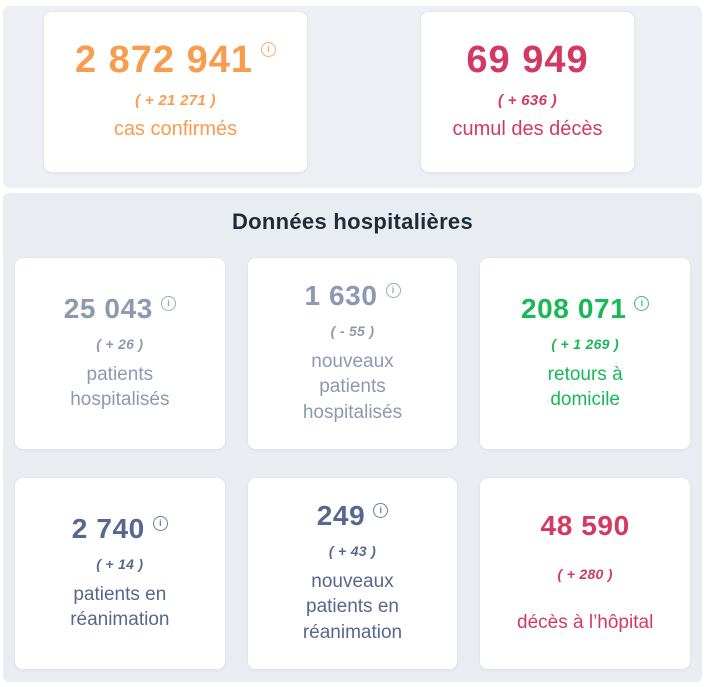 The image size is (705, 687). I want to click on stat-delta: ( + 26 ), so click(120, 343).